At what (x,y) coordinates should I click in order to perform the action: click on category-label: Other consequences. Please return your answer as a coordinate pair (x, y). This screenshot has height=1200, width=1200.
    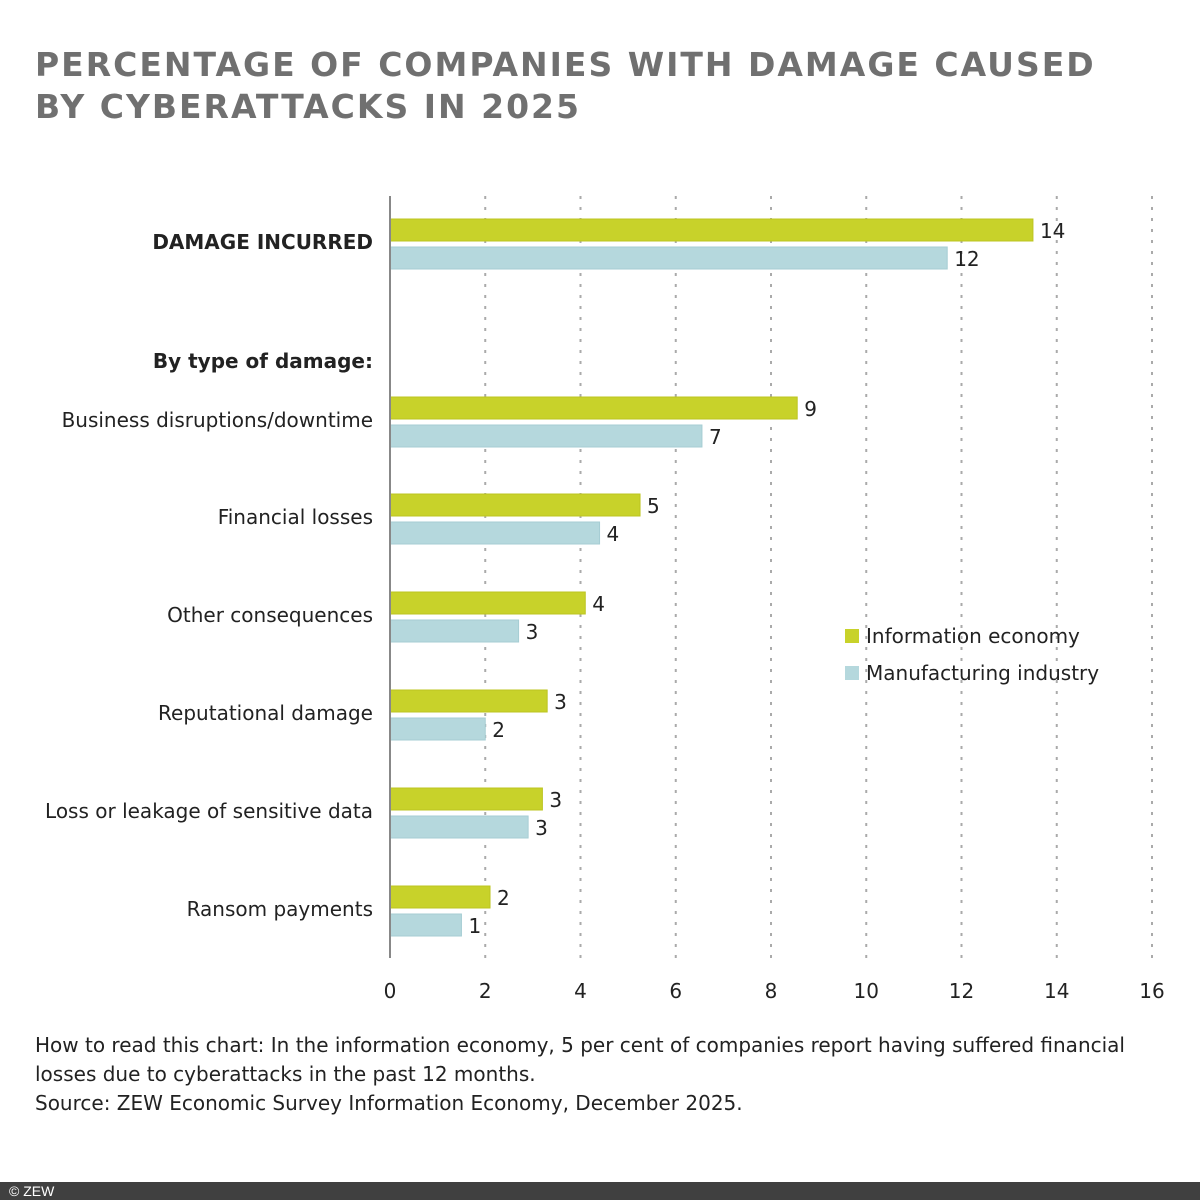
    Looking at the image, I should click on (270, 615).